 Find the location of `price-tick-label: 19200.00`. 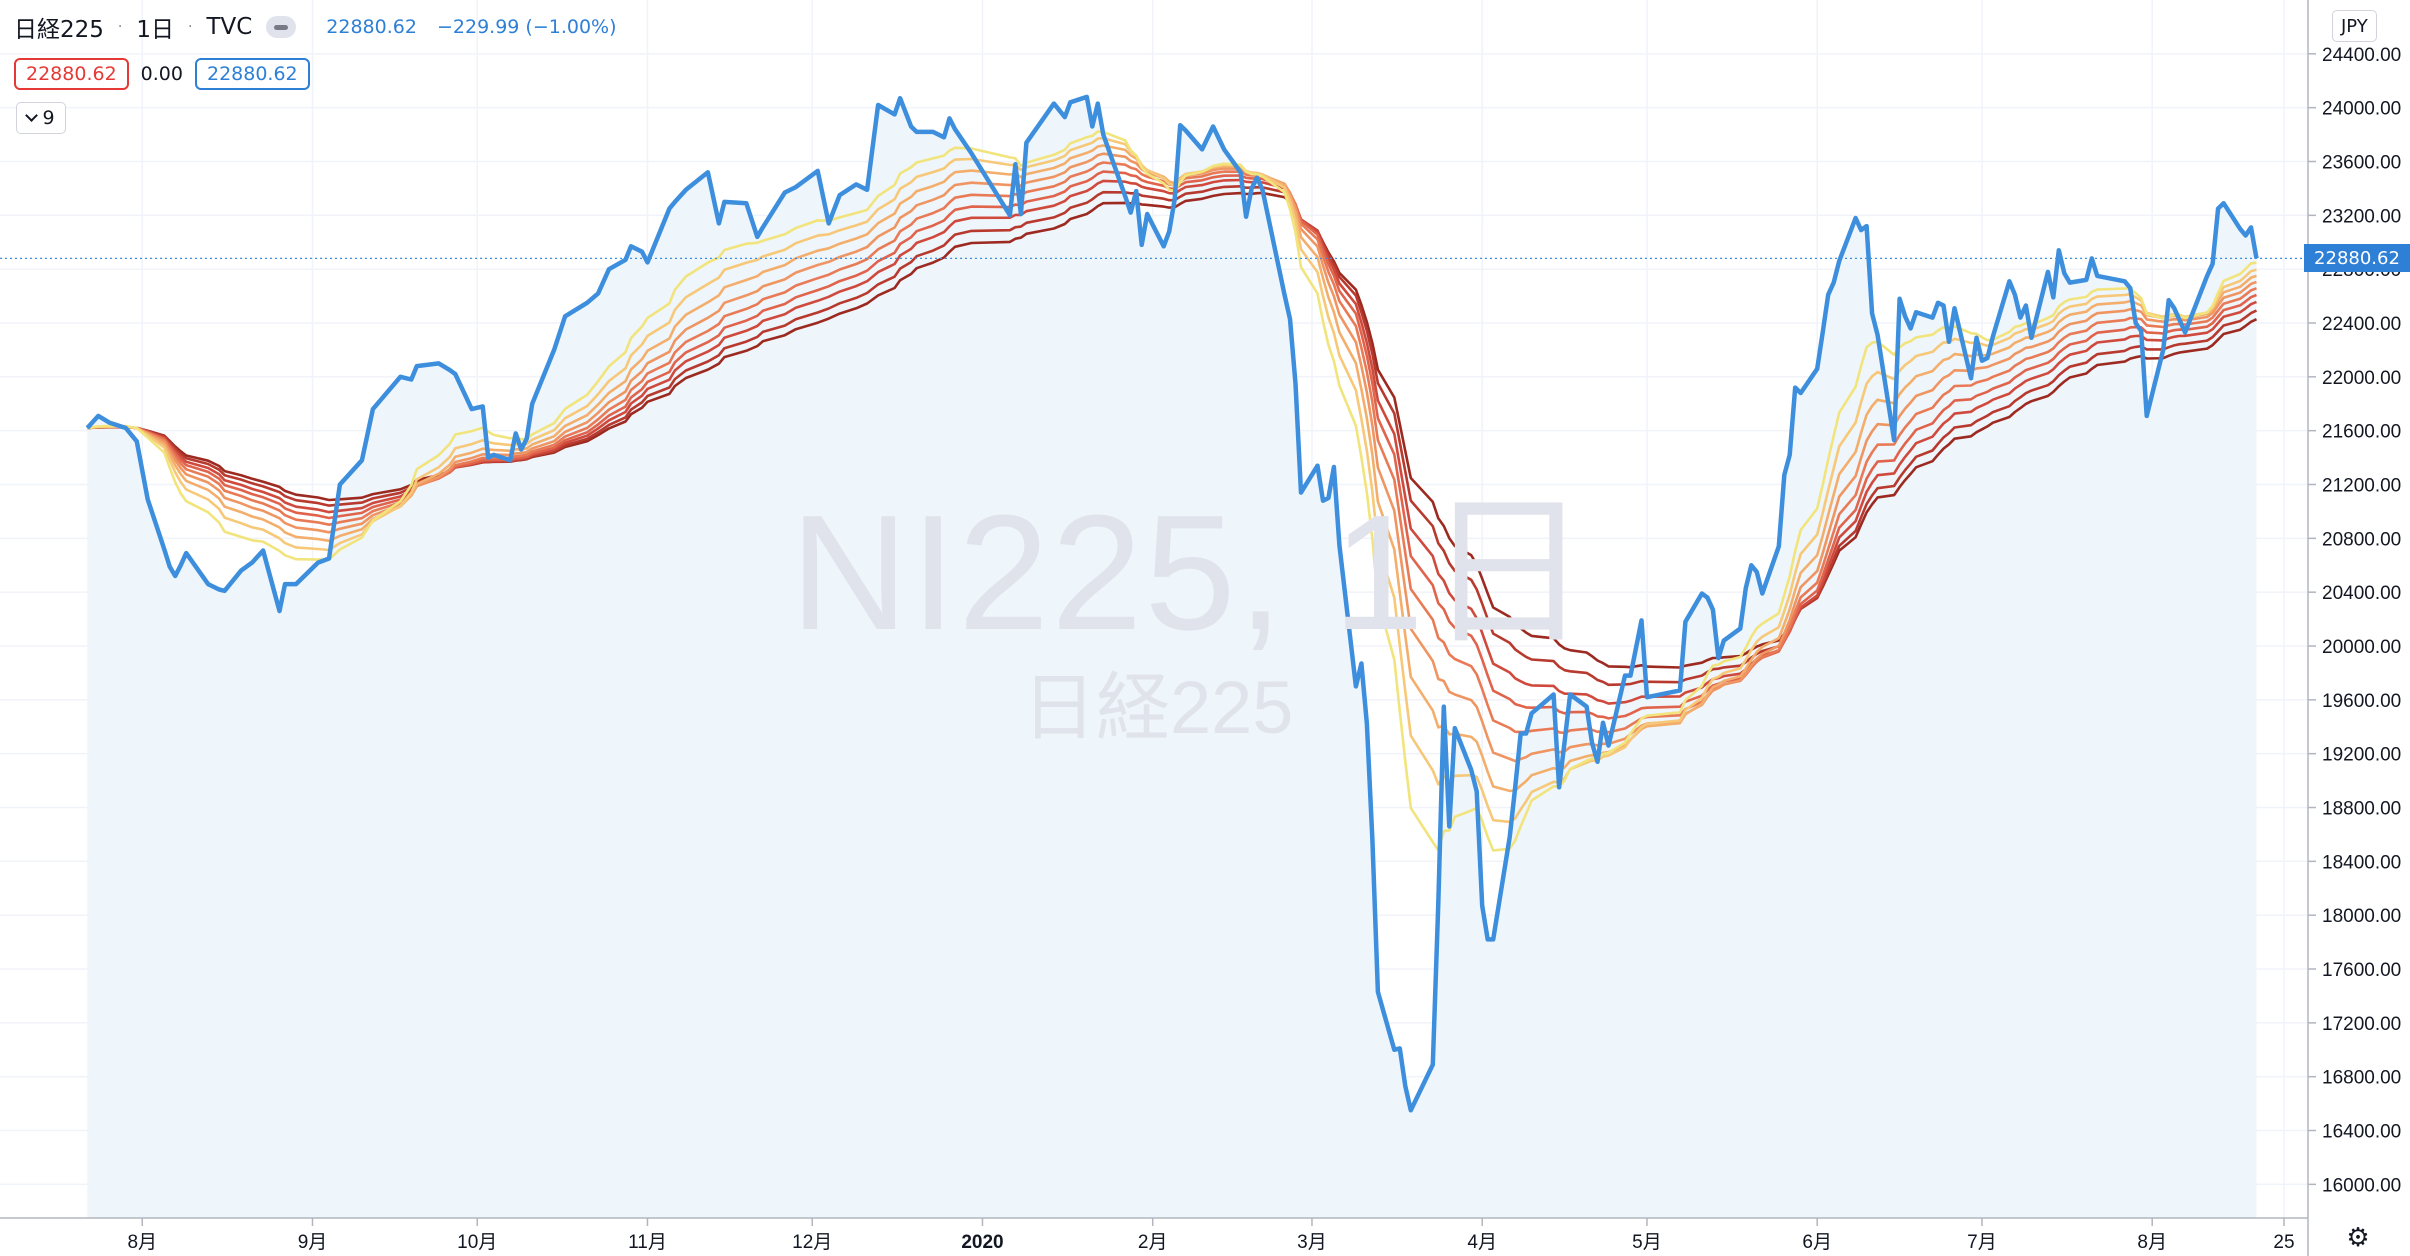

price-tick-label: 19200.00 is located at coordinates (2361, 755).